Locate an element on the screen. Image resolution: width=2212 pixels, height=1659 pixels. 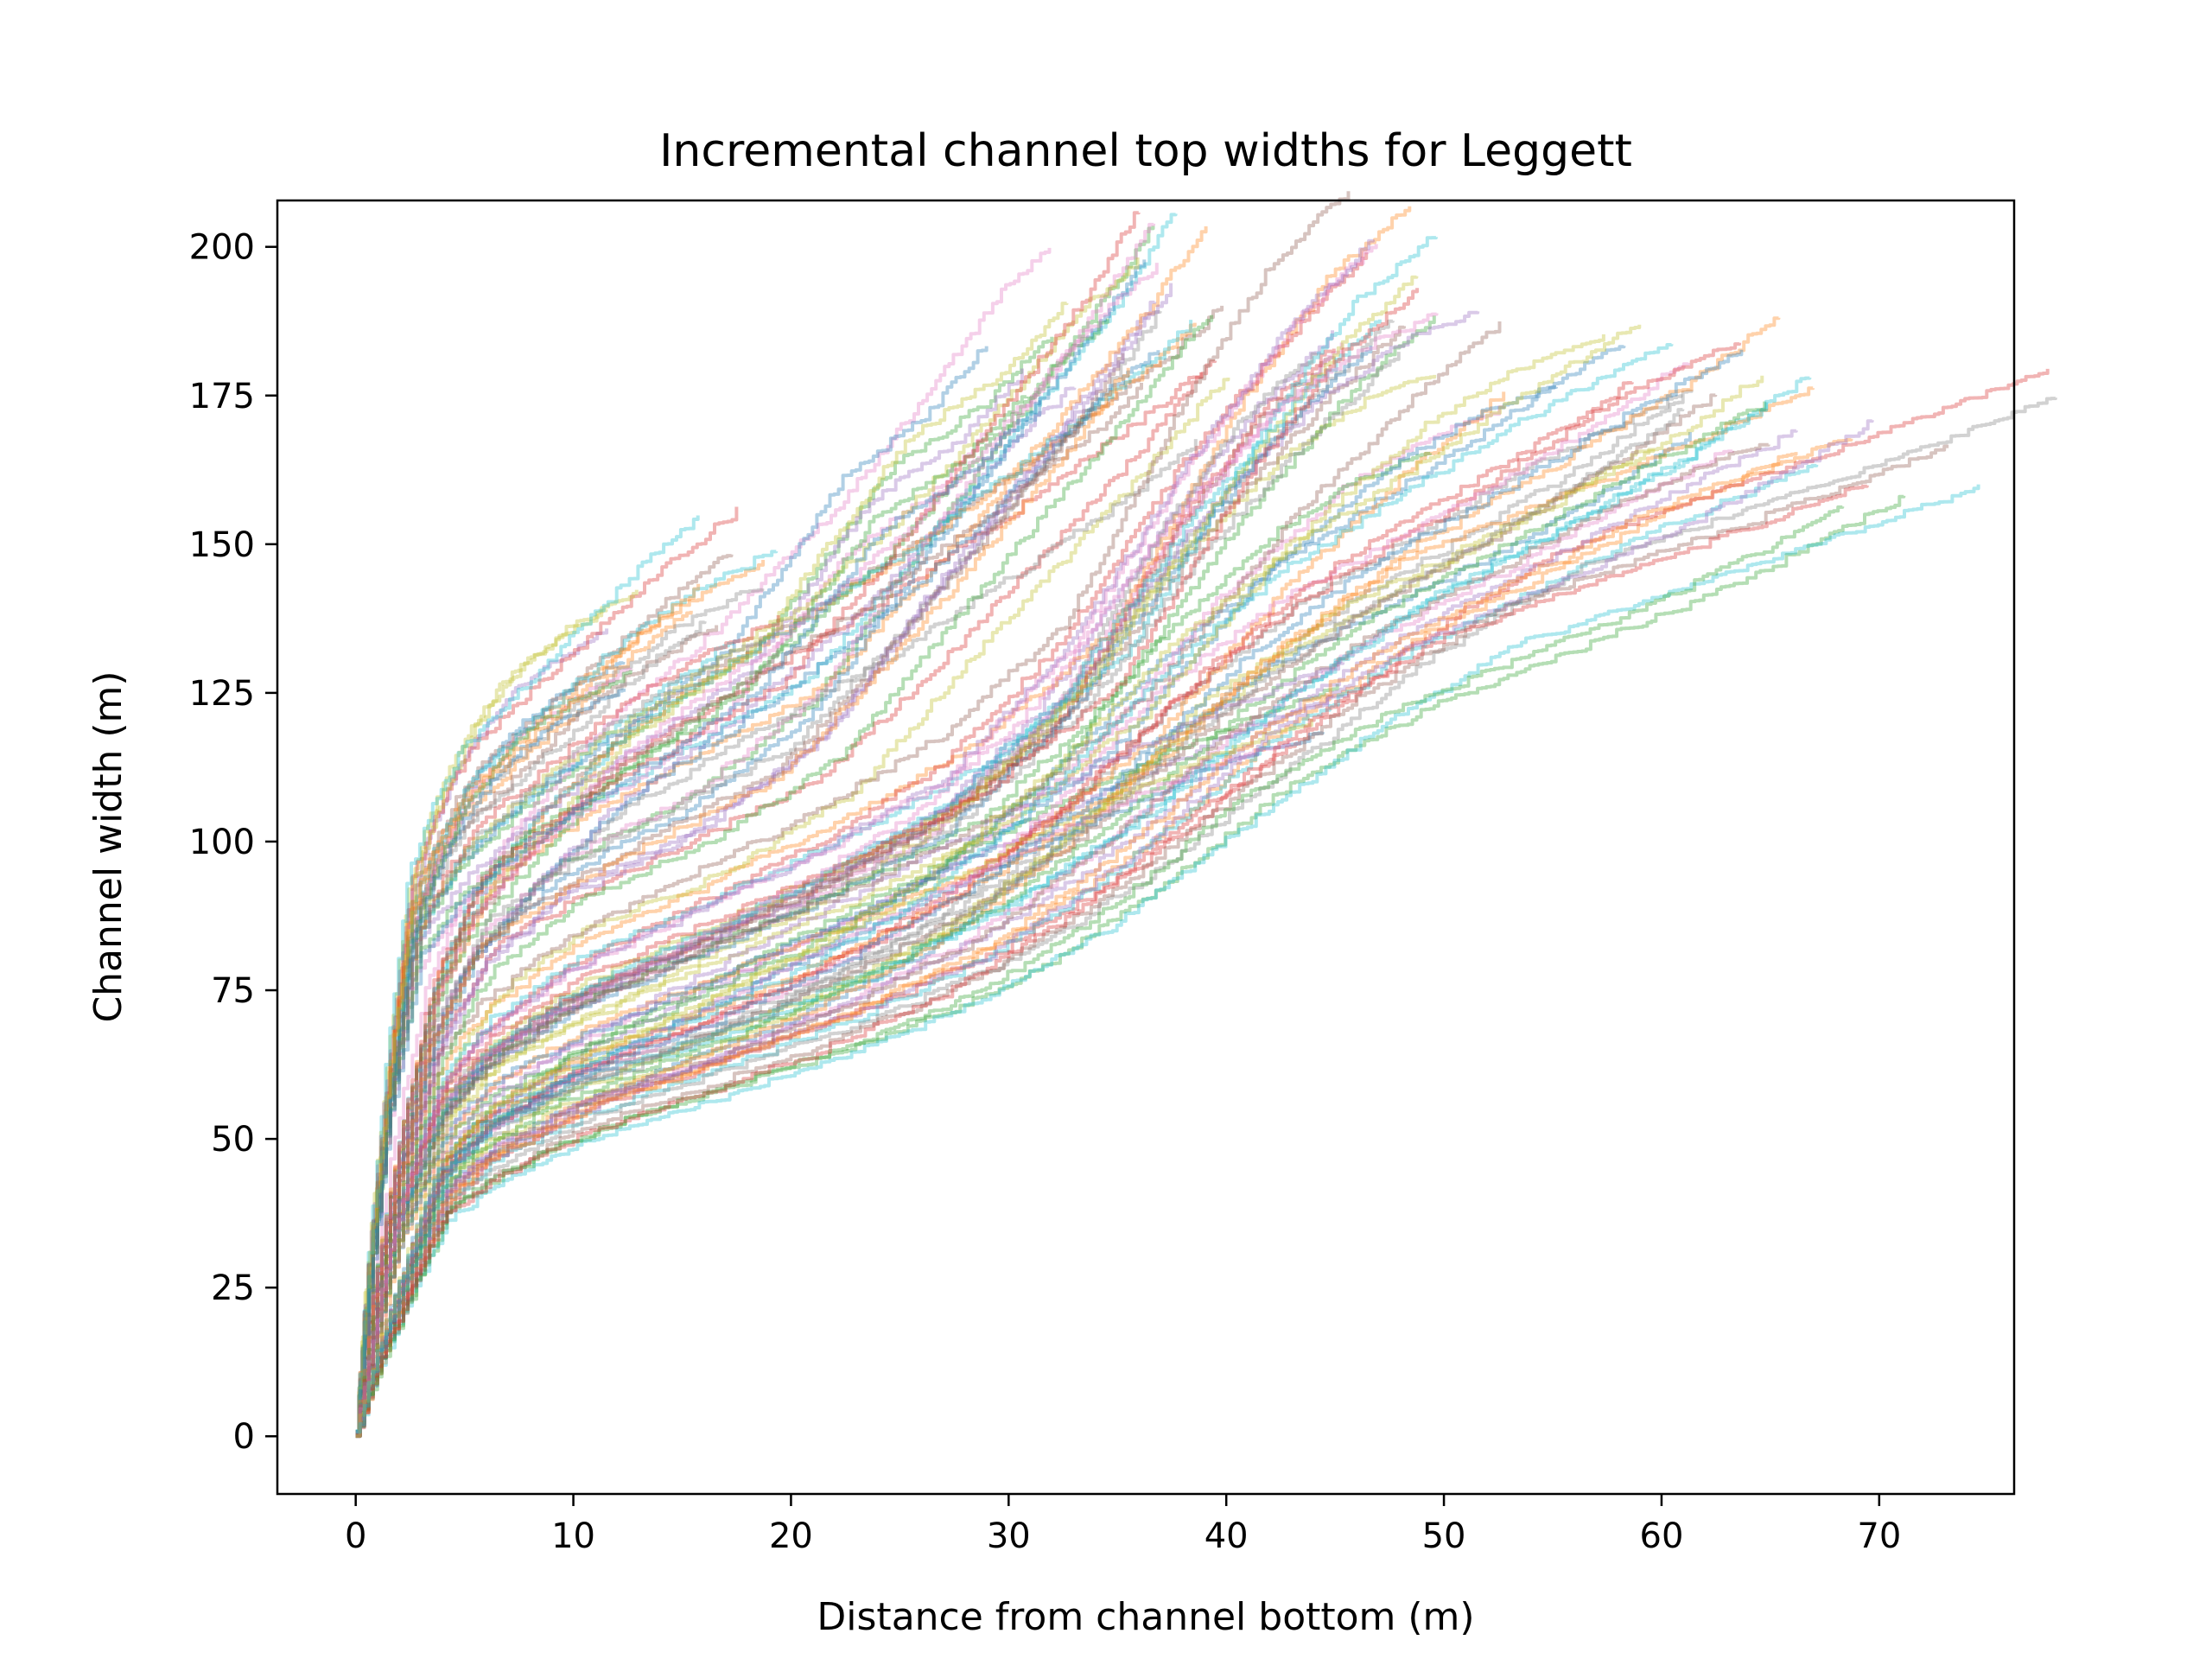
x-tick-label: 50 is located at coordinates (1444, 1536).